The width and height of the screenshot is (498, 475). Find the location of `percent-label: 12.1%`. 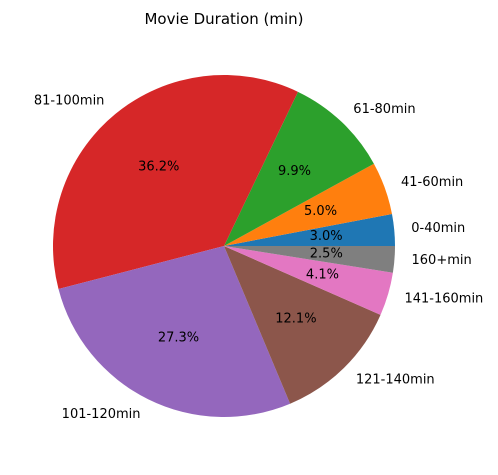

percent-label: 12.1% is located at coordinates (295, 319).